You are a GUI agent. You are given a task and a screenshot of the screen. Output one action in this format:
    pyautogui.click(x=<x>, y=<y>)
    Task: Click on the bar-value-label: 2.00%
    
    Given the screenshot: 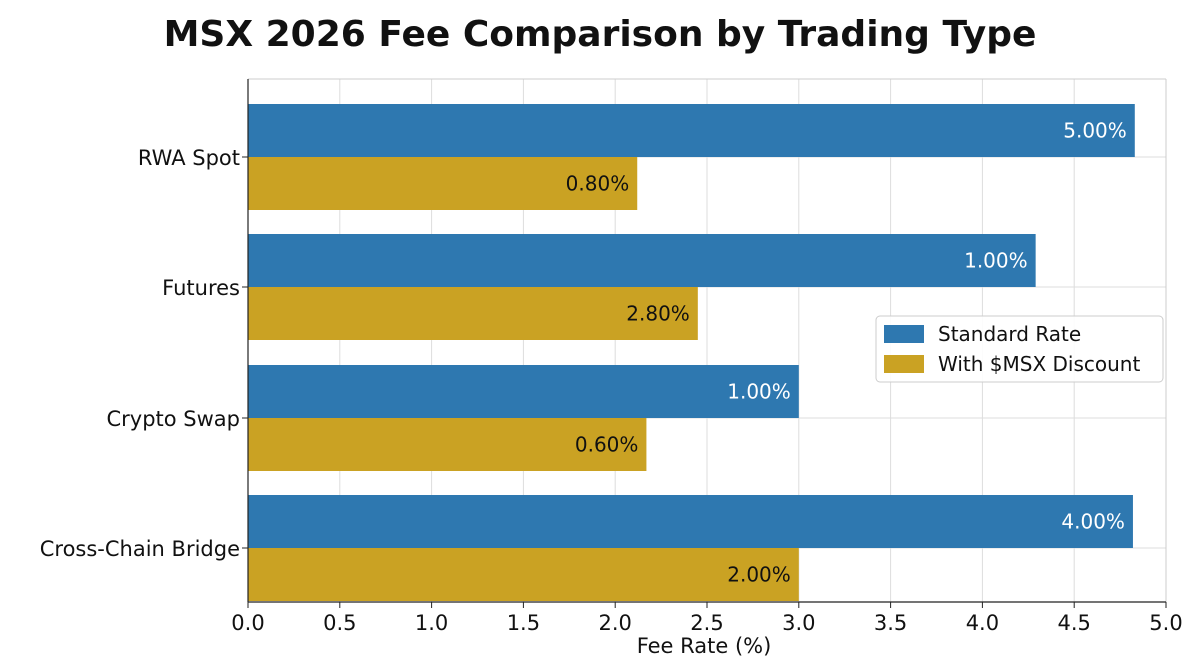 What is the action you would take?
    pyautogui.click(x=759, y=575)
    